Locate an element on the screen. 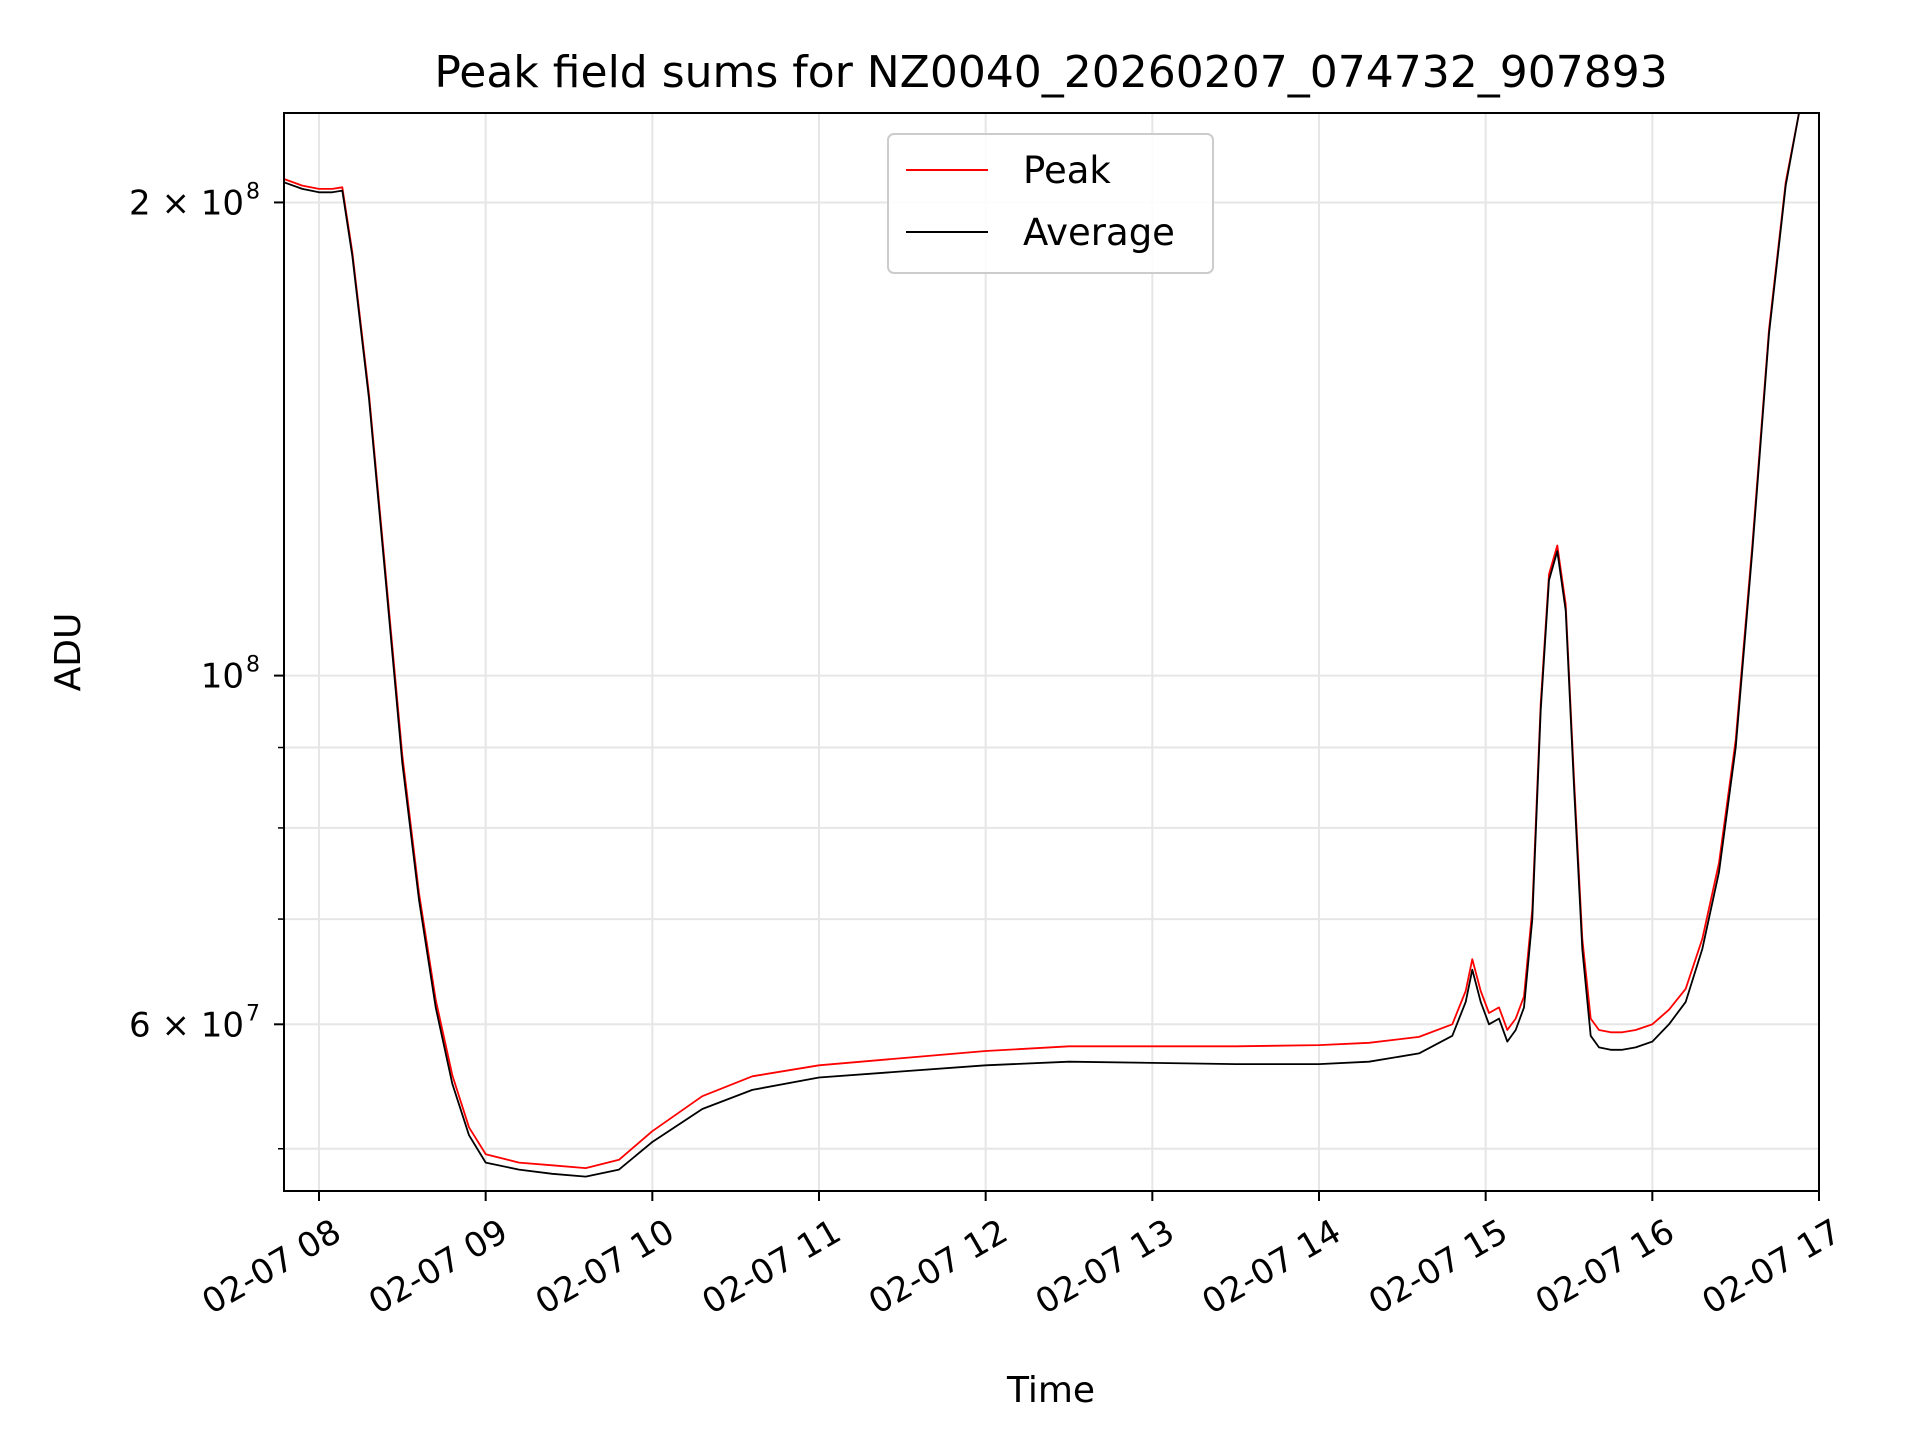 This screenshot has width=1920, height=1440. y-axis: 2 × 10 810 86 × 10 7 is located at coordinates (206, 664).